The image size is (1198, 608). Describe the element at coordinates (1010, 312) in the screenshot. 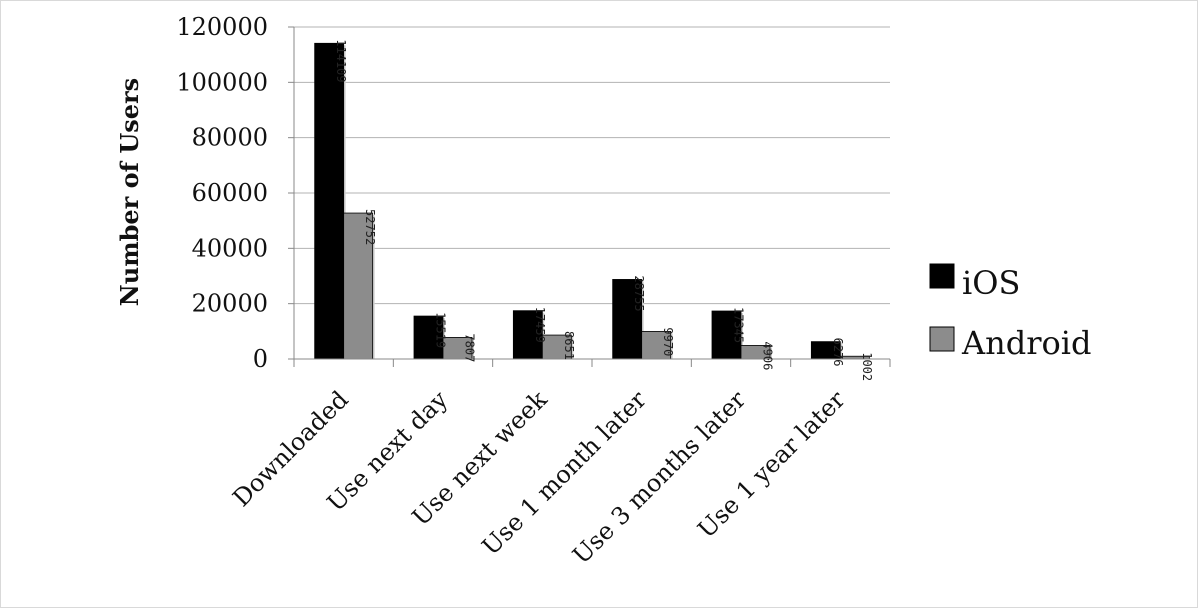

I see `legend: iOS Android` at that location.